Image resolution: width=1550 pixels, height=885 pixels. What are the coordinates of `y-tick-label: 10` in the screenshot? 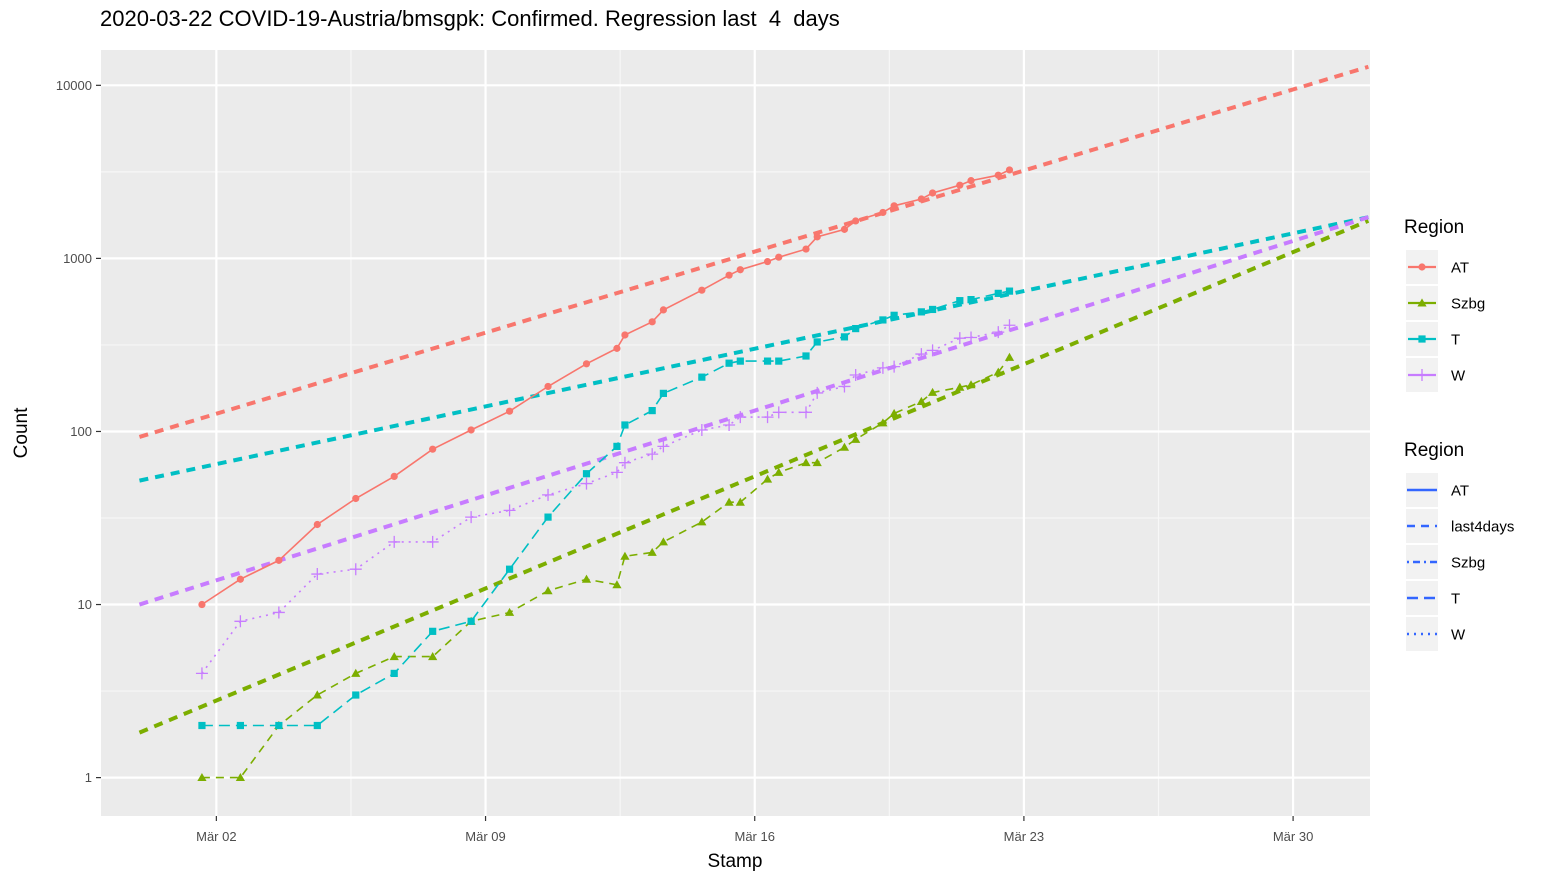 It's located at (85, 604).